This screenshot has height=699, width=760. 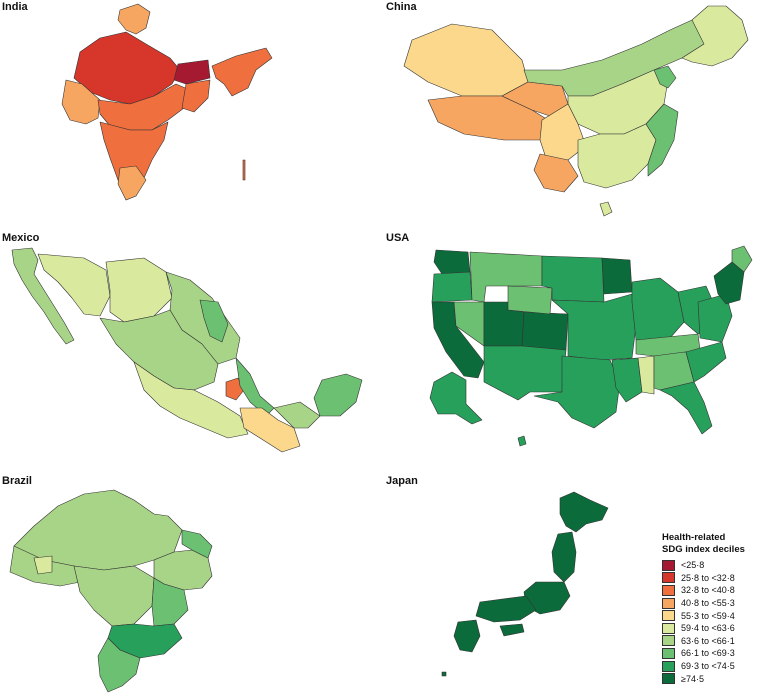 What do you see at coordinates (196, 96) in the screenshot?
I see `india-east-states` at bounding box center [196, 96].